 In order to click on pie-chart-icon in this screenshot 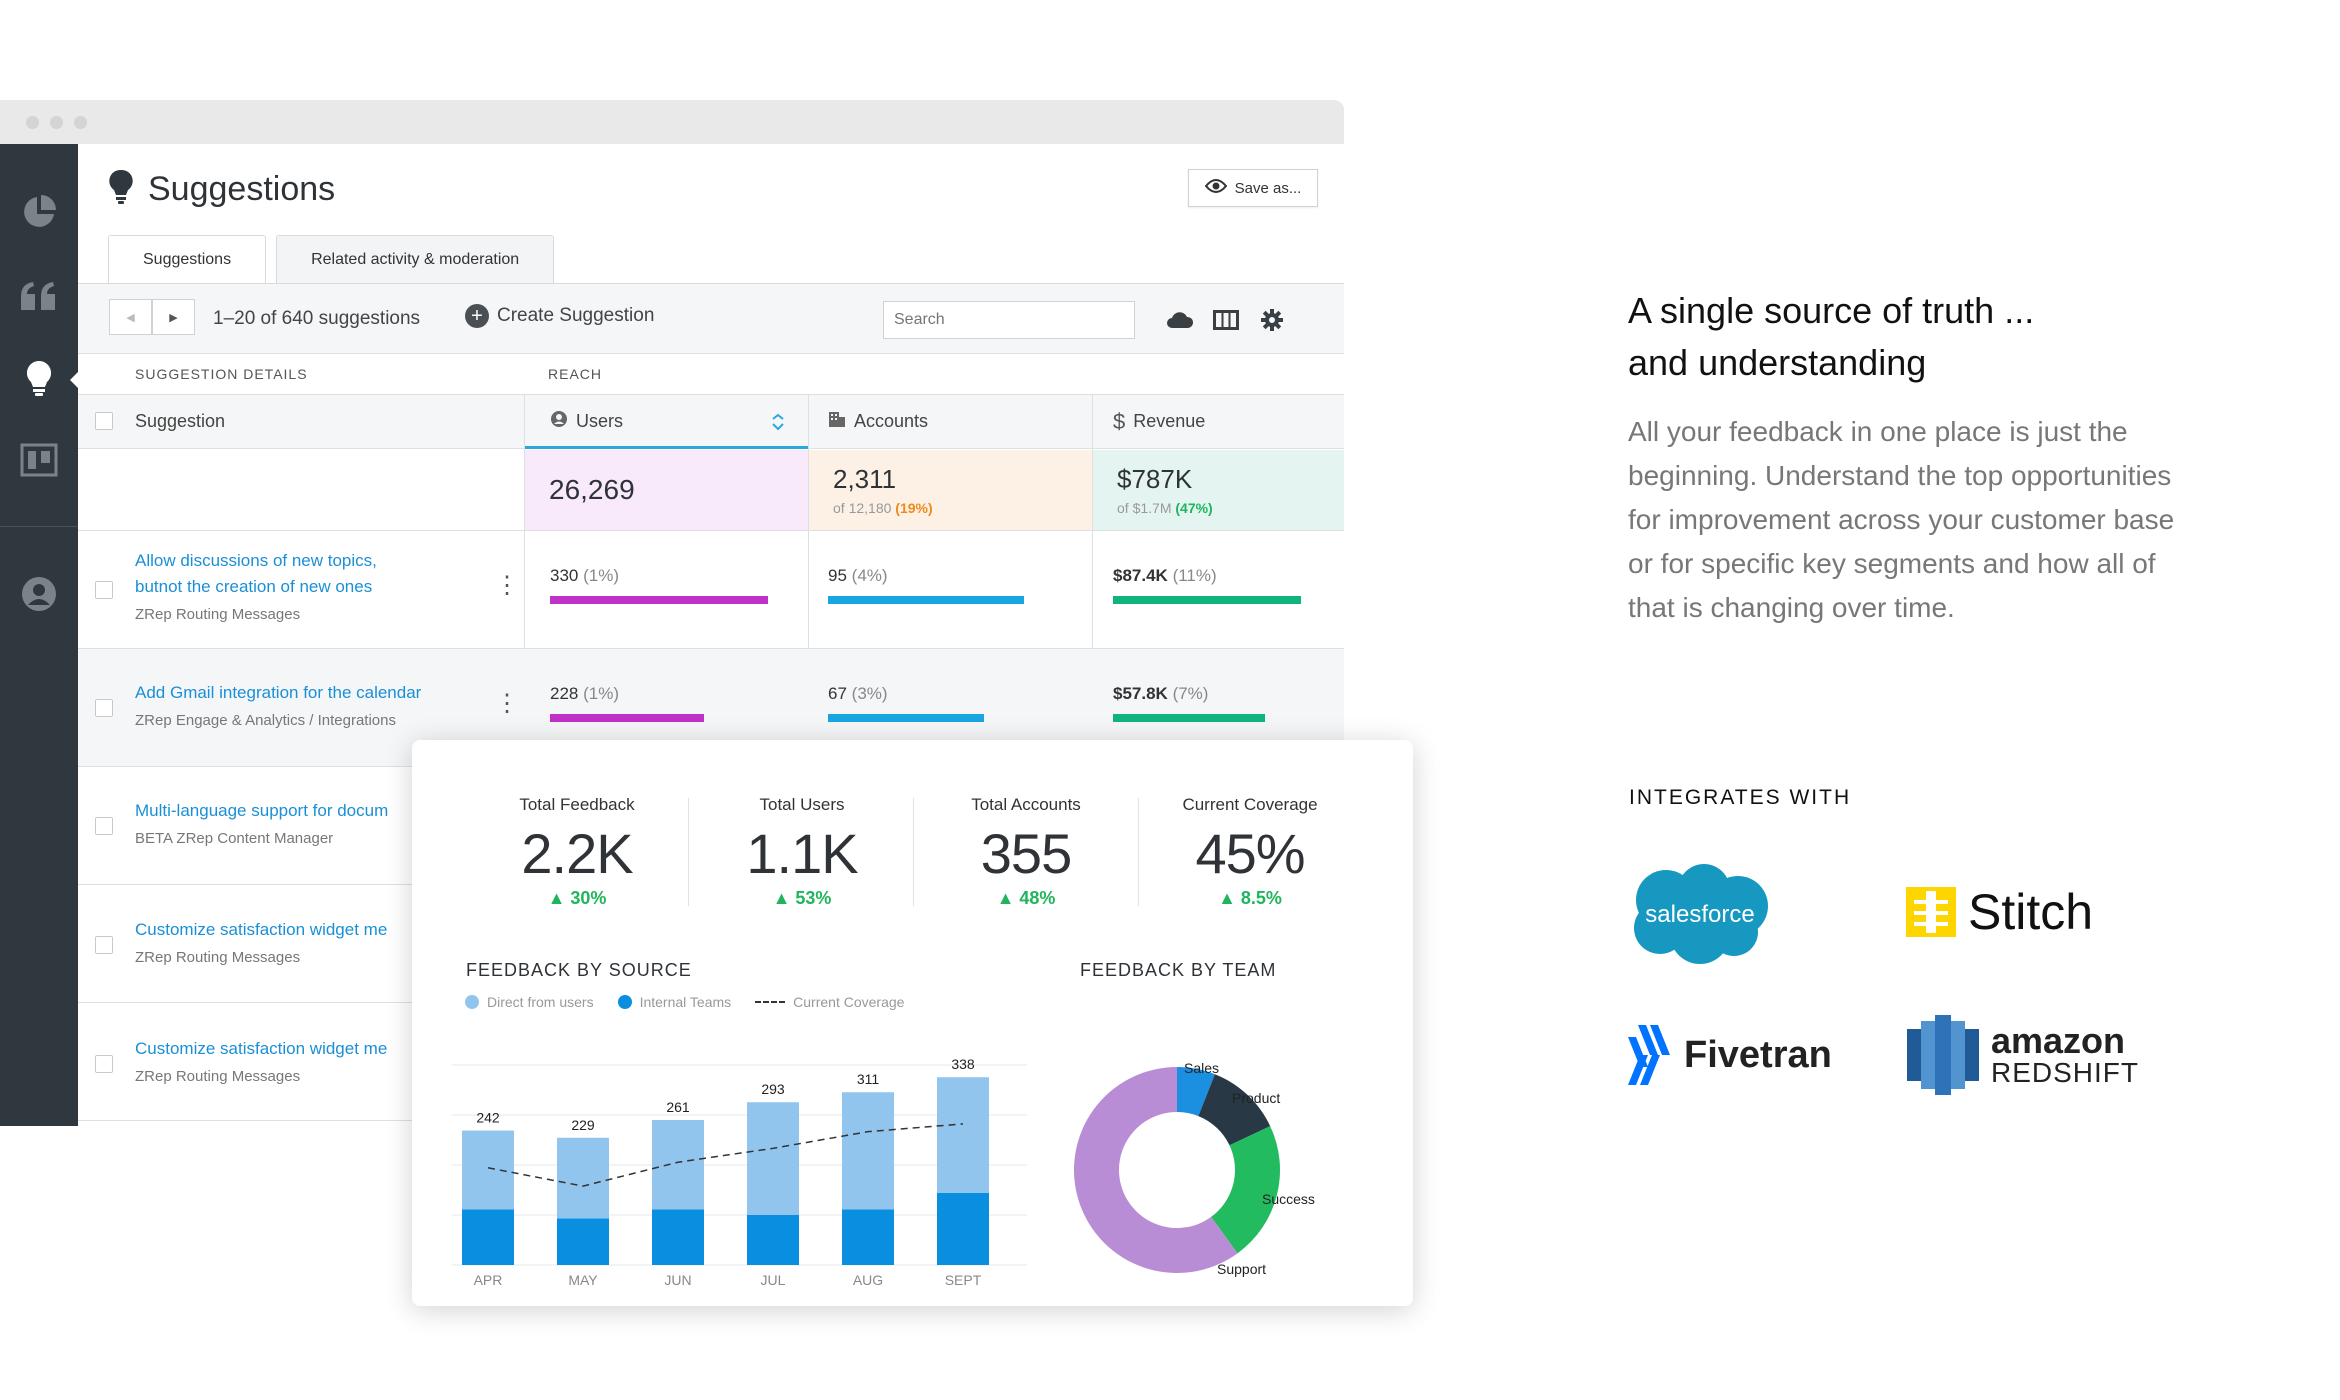, I will do `click(39, 212)`.